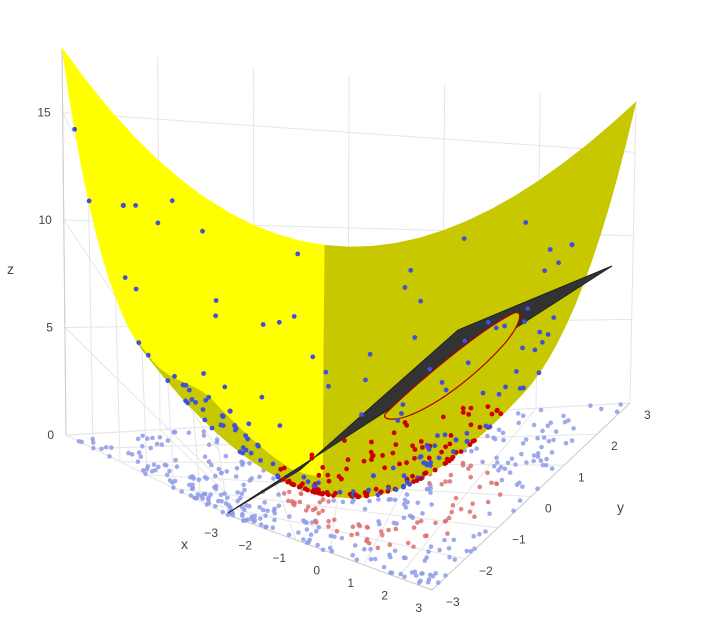 Image resolution: width=704 pixels, height=625 pixels. Describe the element at coordinates (10, 269) in the screenshot. I see `z-axis-title: z` at that location.